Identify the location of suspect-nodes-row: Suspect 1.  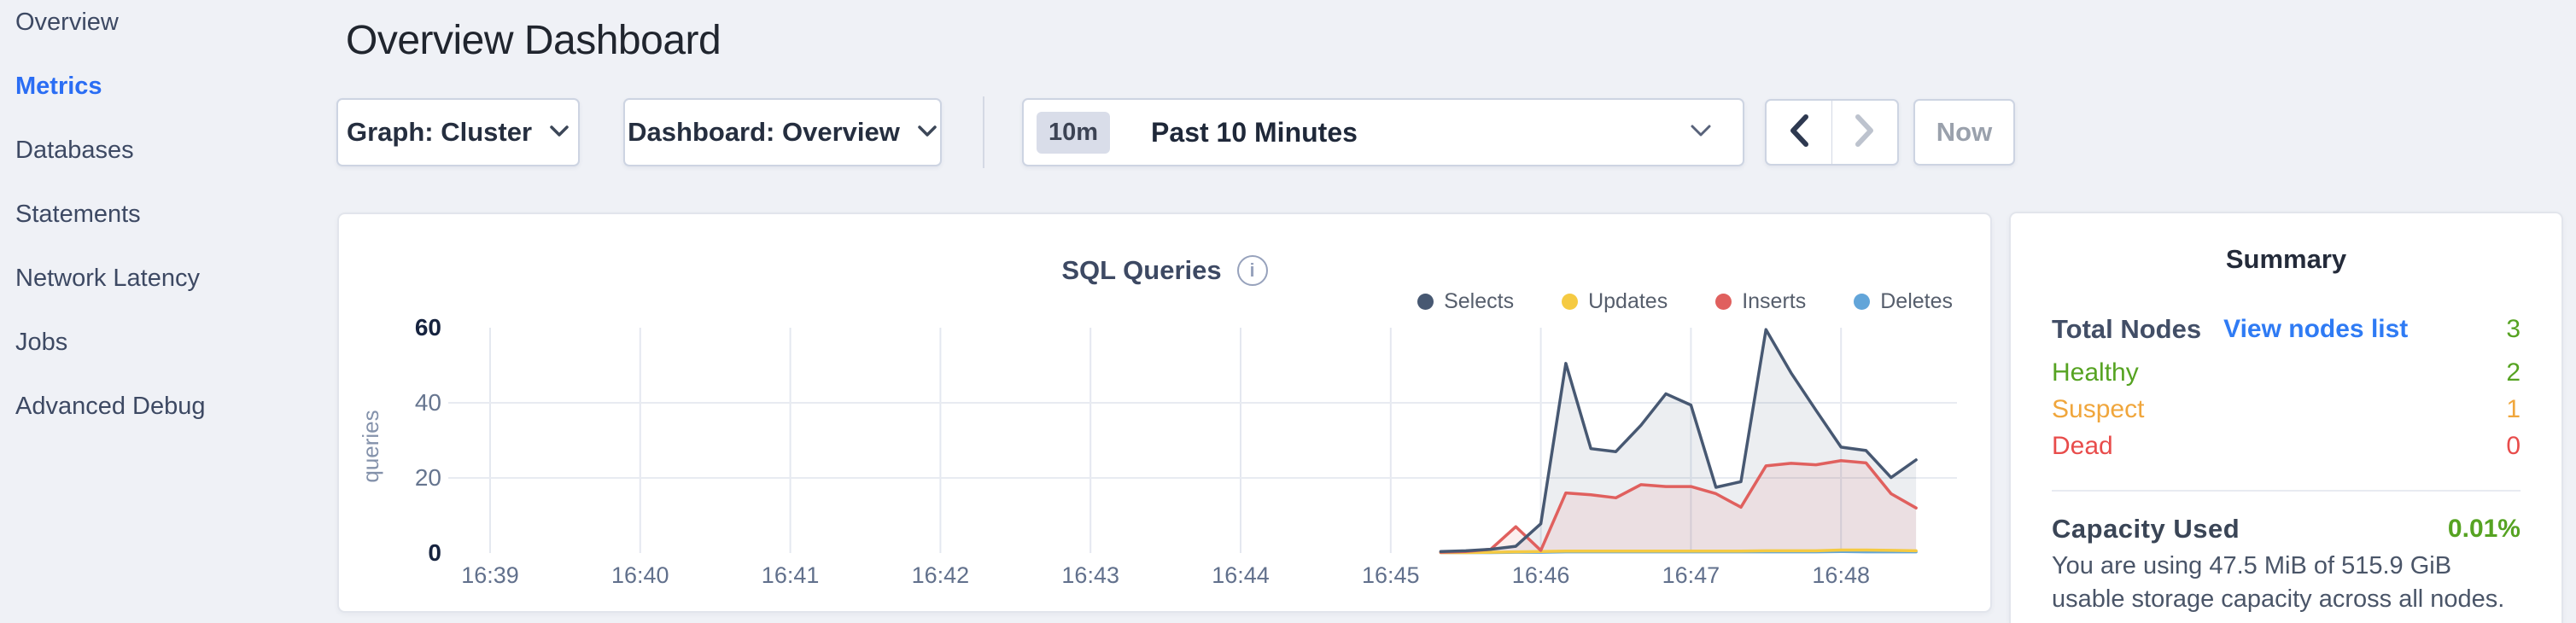
(2286, 409).